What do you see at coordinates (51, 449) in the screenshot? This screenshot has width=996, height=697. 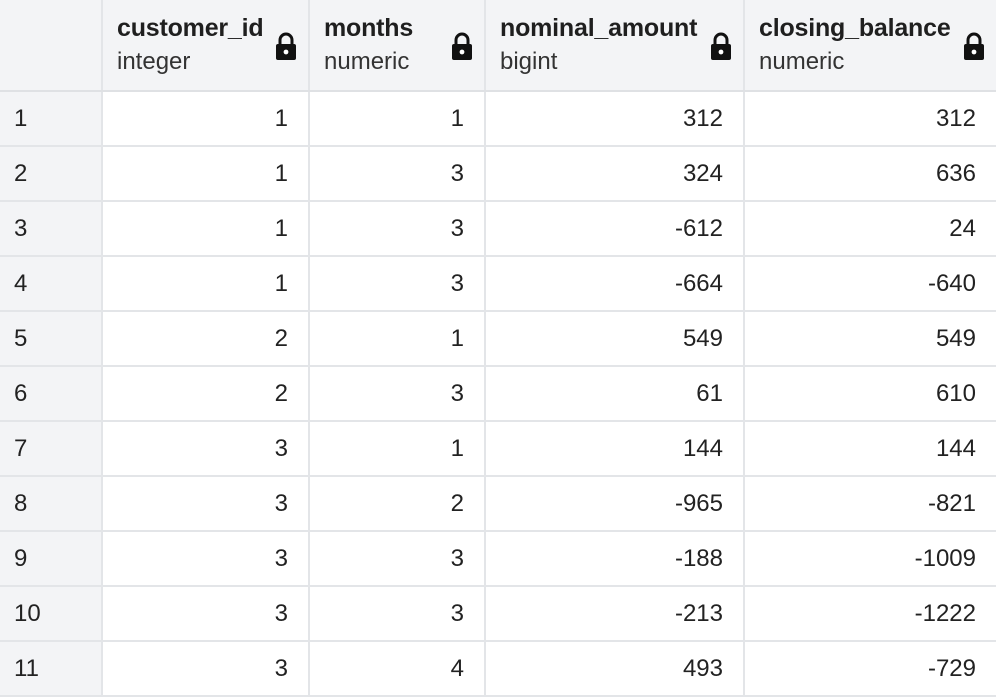 I see `row-number: 7` at bounding box center [51, 449].